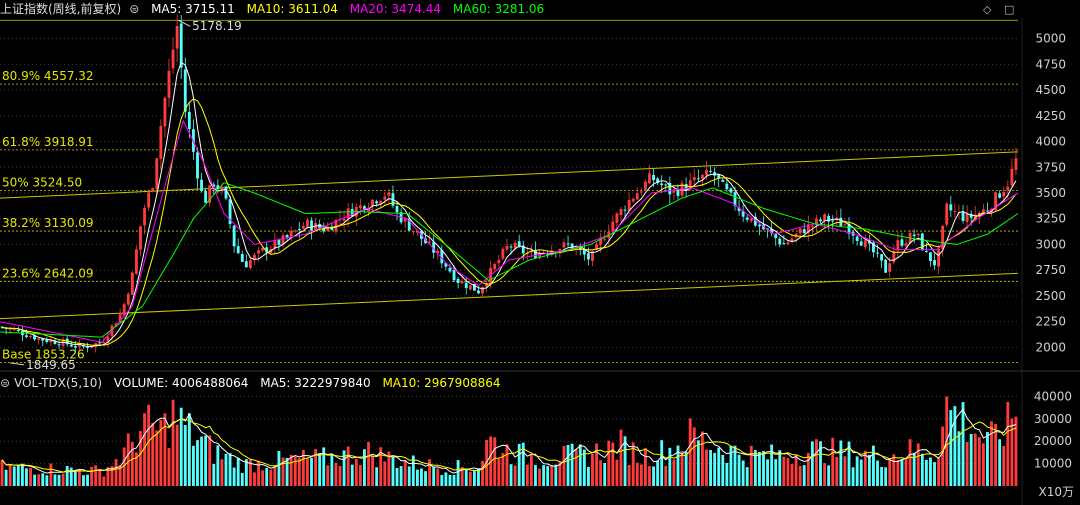 The height and width of the screenshot is (505, 1080). What do you see at coordinates (1050, 39) in the screenshot?
I see `price-tick-label: 5000` at bounding box center [1050, 39].